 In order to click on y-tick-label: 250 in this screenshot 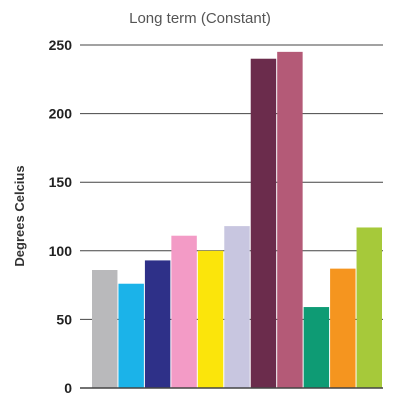, I will do `click(61, 45)`.